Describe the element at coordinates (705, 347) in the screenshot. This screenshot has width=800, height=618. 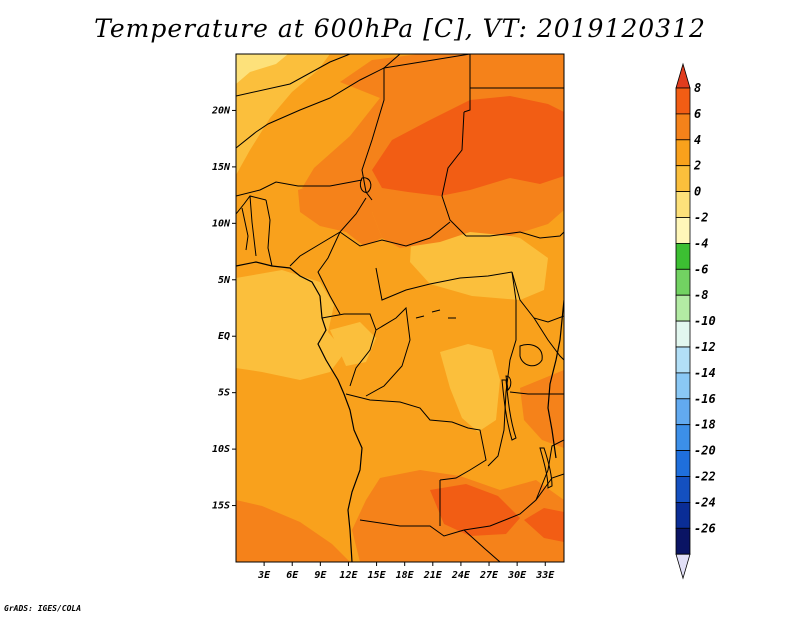
I see `colorbar-label: -12` at that location.